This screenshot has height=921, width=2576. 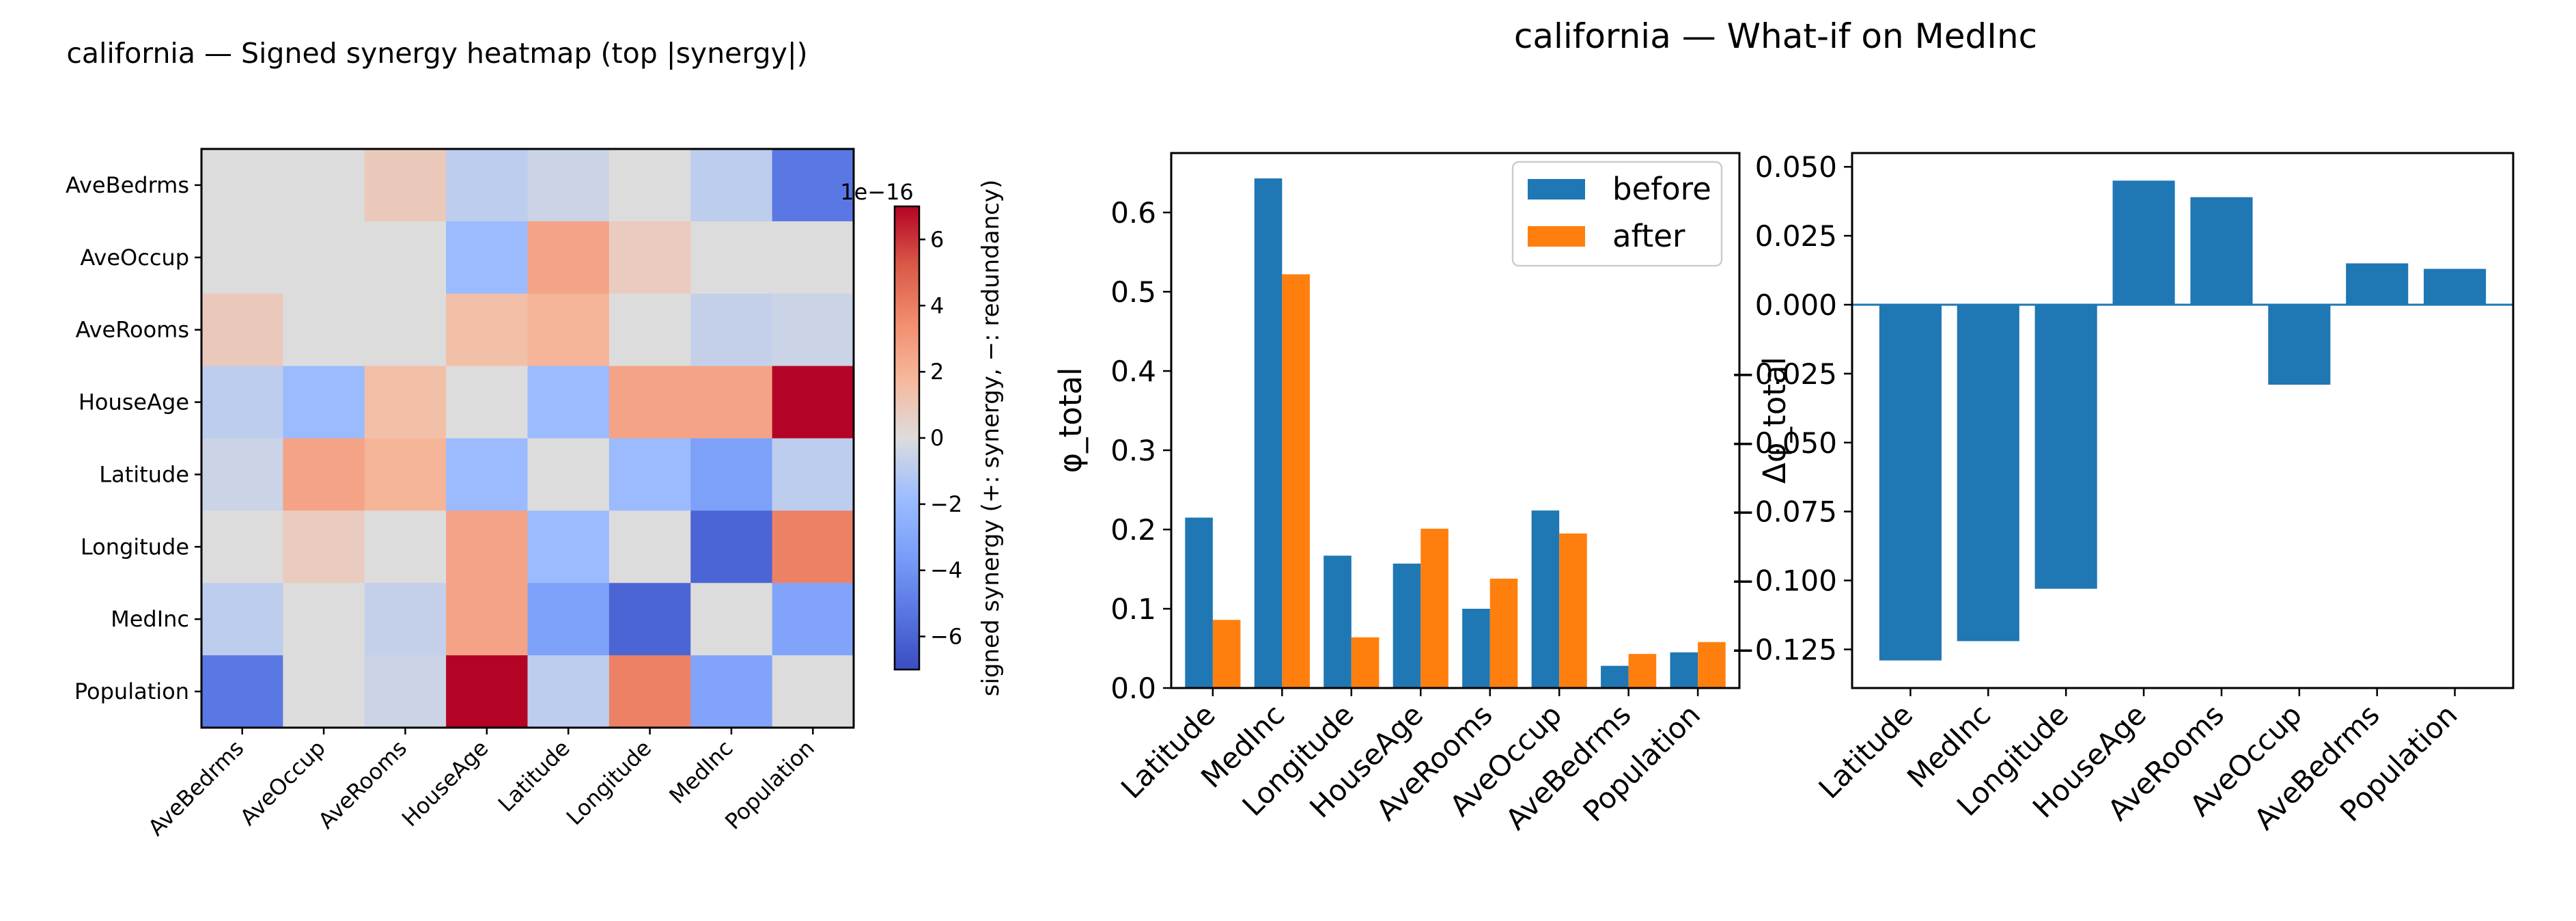 I want to click on delta-phi-ytick-label: −0.025, so click(x=1784, y=374).